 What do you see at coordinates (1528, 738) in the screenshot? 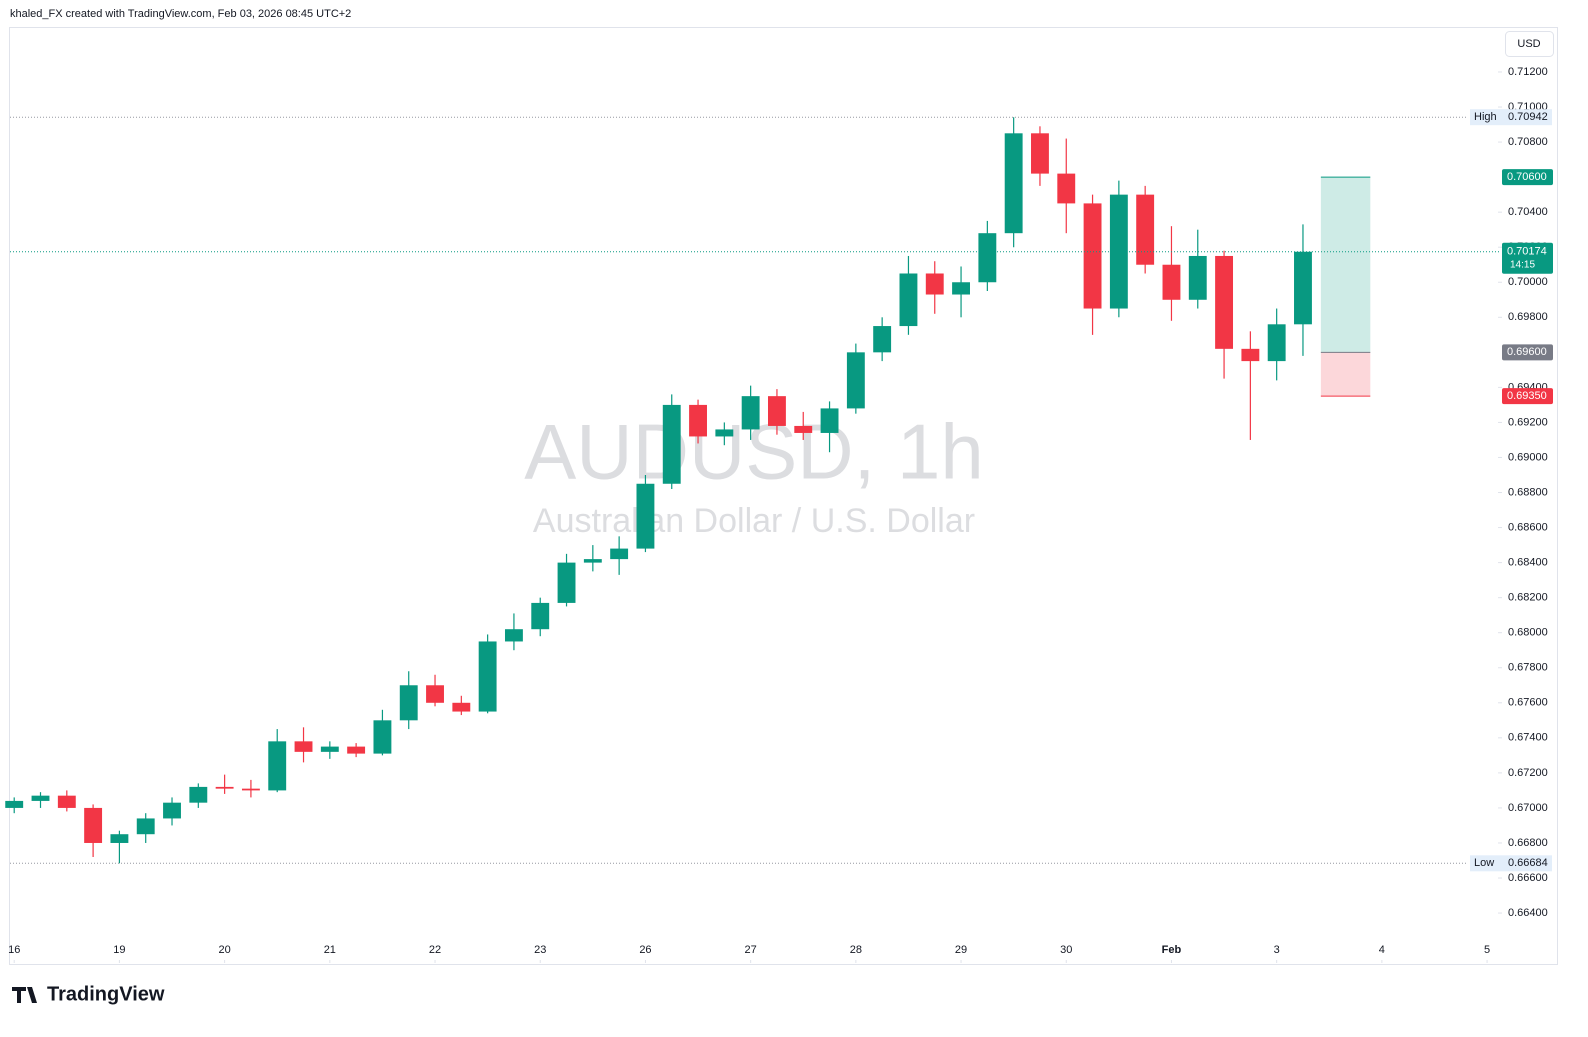
I see `y-tick-label: 0.67400` at bounding box center [1528, 738].